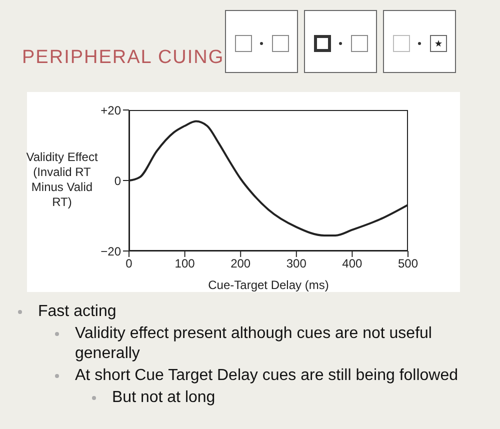  What do you see at coordinates (164, 397) in the screenshot?
I see `text: But not at long` at bounding box center [164, 397].